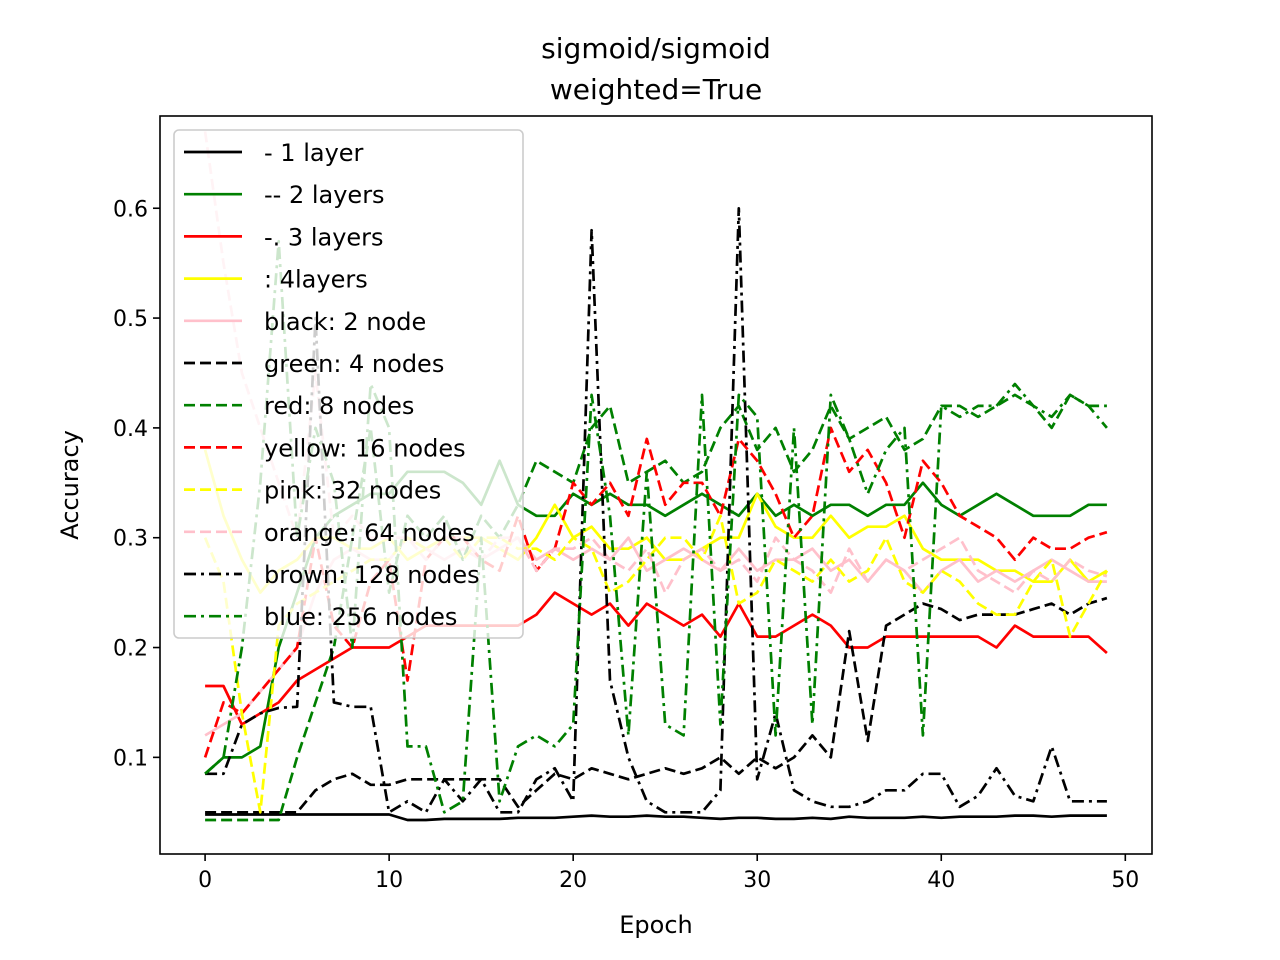  I want to click on x-tick-label: 0, so click(205, 880).